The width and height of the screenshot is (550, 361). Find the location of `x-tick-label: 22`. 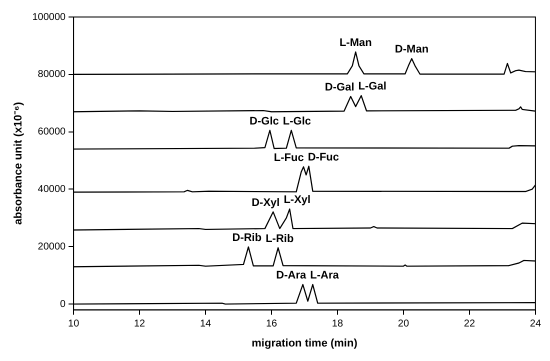

x-tick-label: 22 is located at coordinates (470, 324).